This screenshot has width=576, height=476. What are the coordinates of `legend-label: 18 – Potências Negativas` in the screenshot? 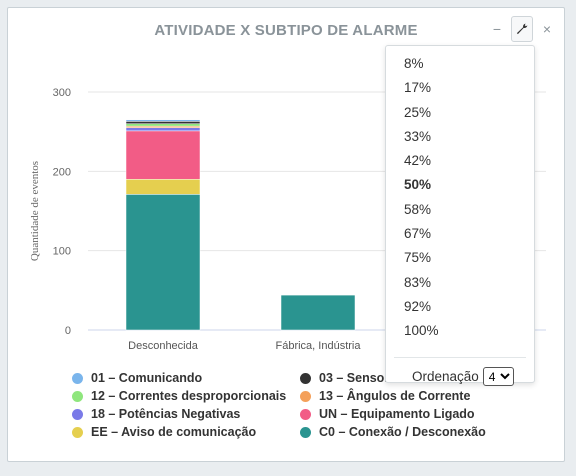 It's located at (166, 414).